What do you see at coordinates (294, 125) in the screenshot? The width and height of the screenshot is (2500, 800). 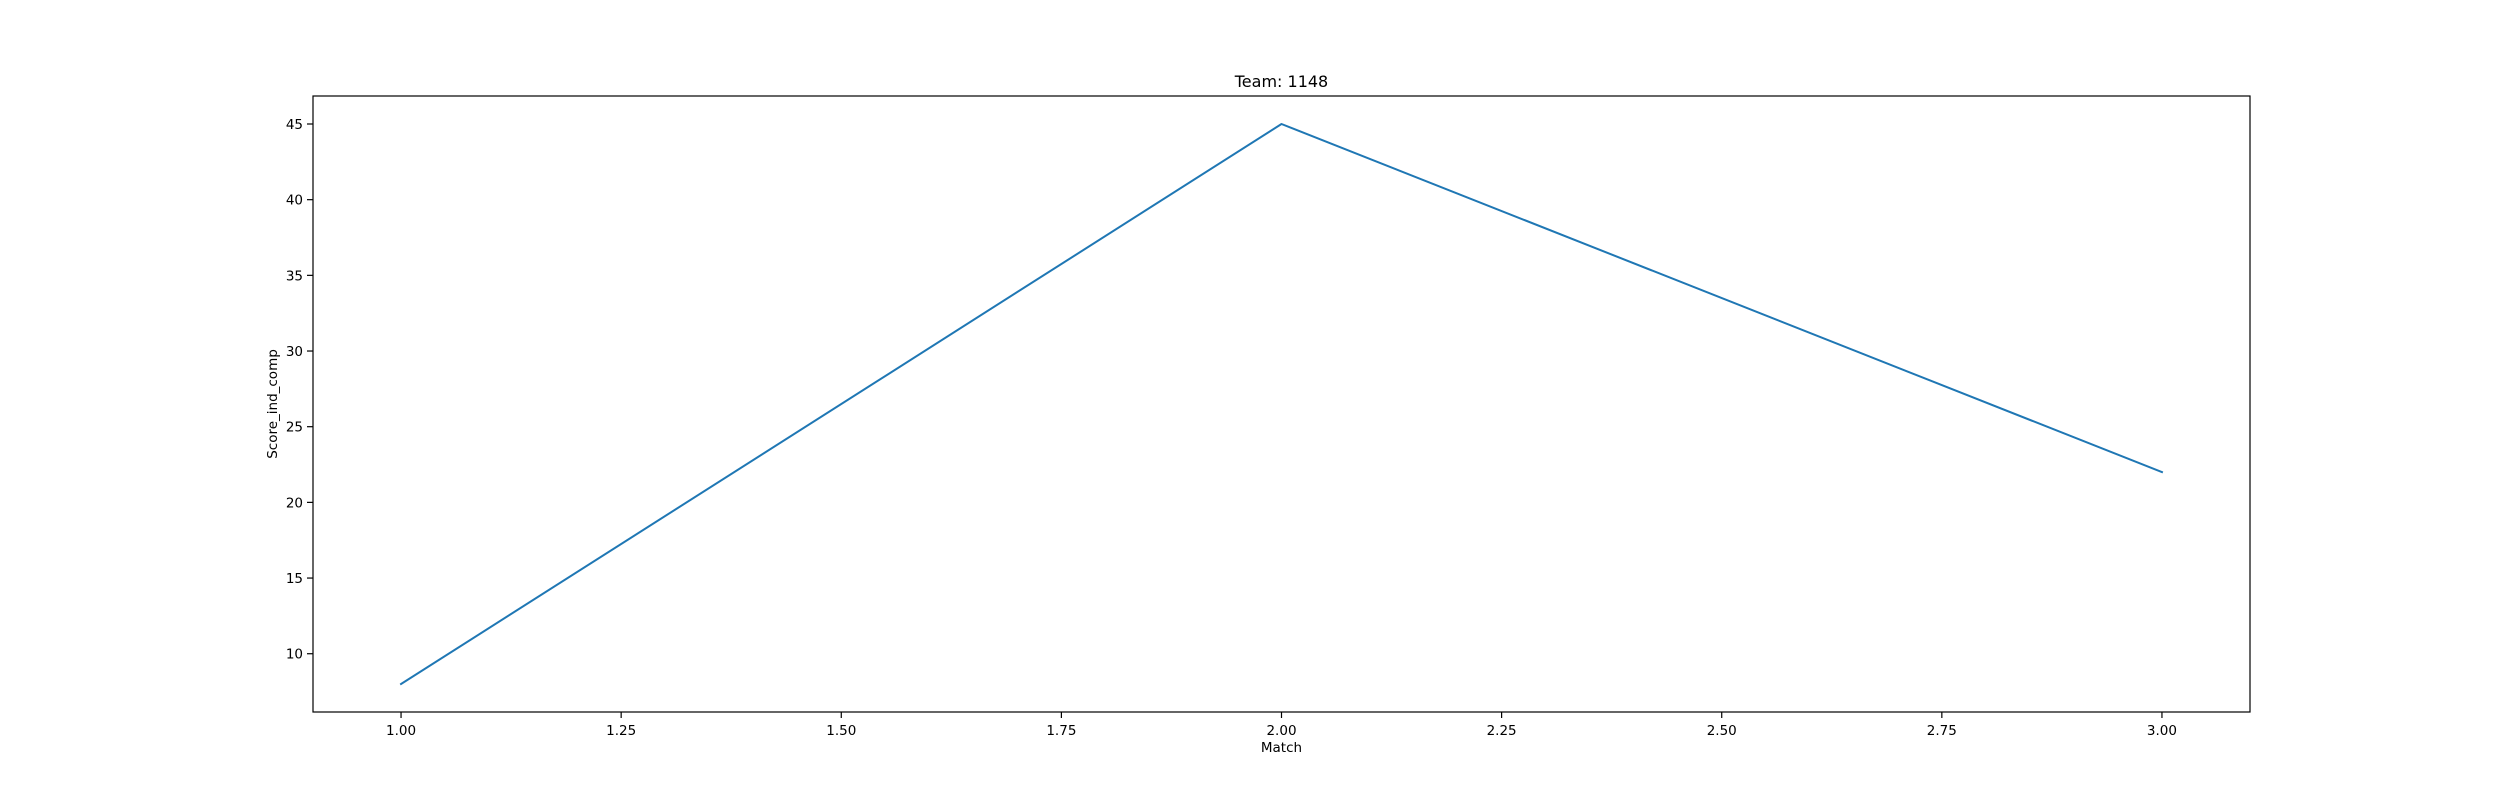 I see `y-tick-label: 45` at bounding box center [294, 125].